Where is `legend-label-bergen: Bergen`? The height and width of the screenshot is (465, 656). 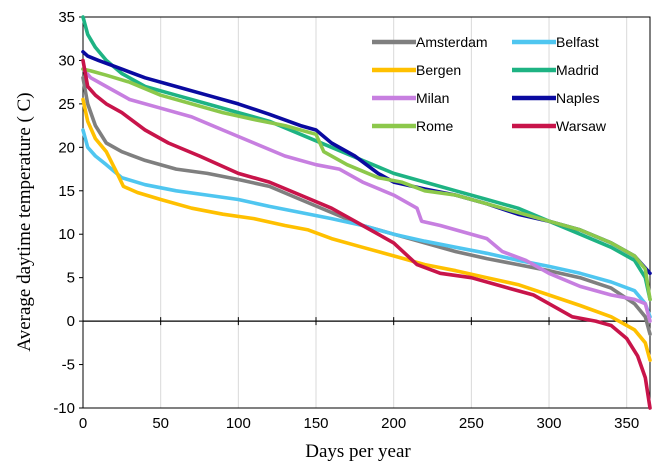
legend-label-bergen: Bergen is located at coordinates (438, 70).